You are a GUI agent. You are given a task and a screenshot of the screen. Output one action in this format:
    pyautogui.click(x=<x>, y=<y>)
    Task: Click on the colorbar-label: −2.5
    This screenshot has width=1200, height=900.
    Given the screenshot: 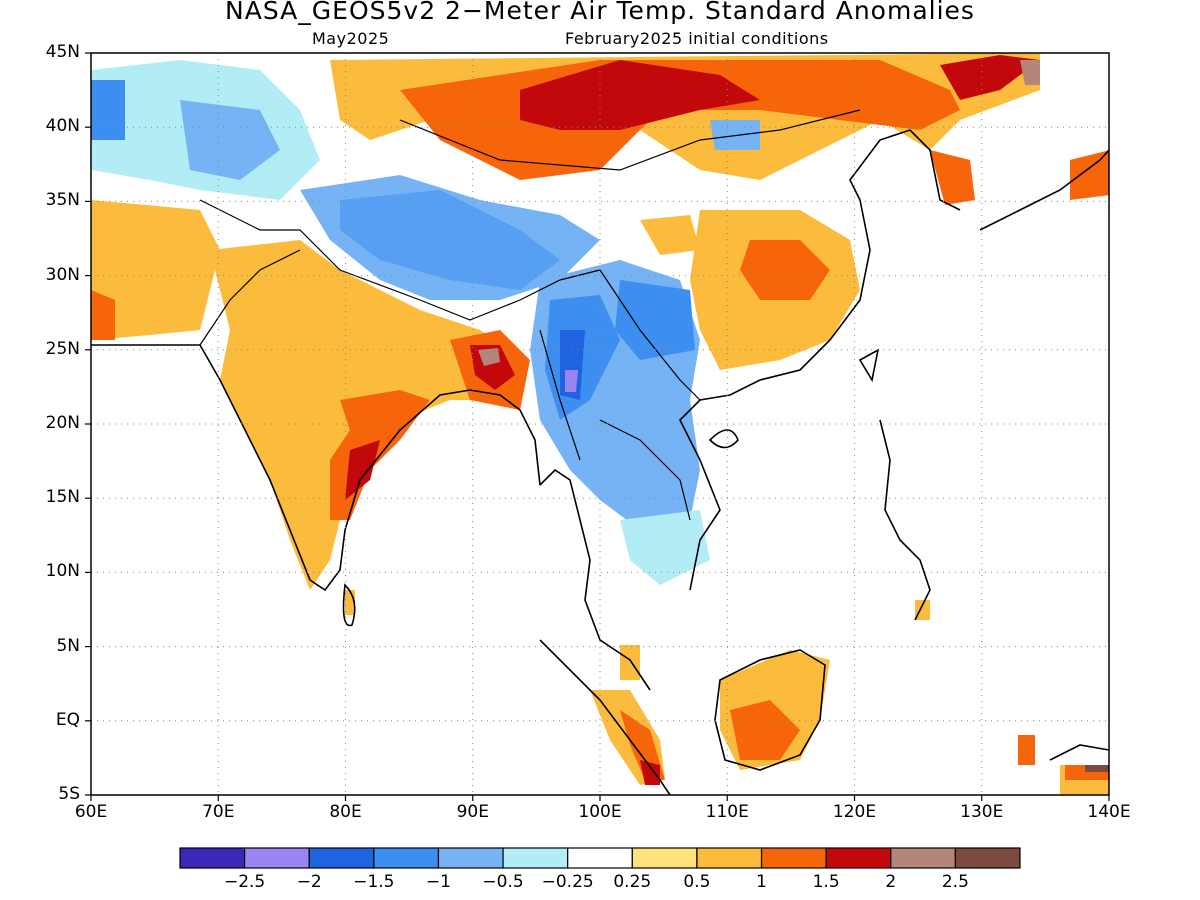 What is the action you would take?
    pyautogui.click(x=244, y=882)
    